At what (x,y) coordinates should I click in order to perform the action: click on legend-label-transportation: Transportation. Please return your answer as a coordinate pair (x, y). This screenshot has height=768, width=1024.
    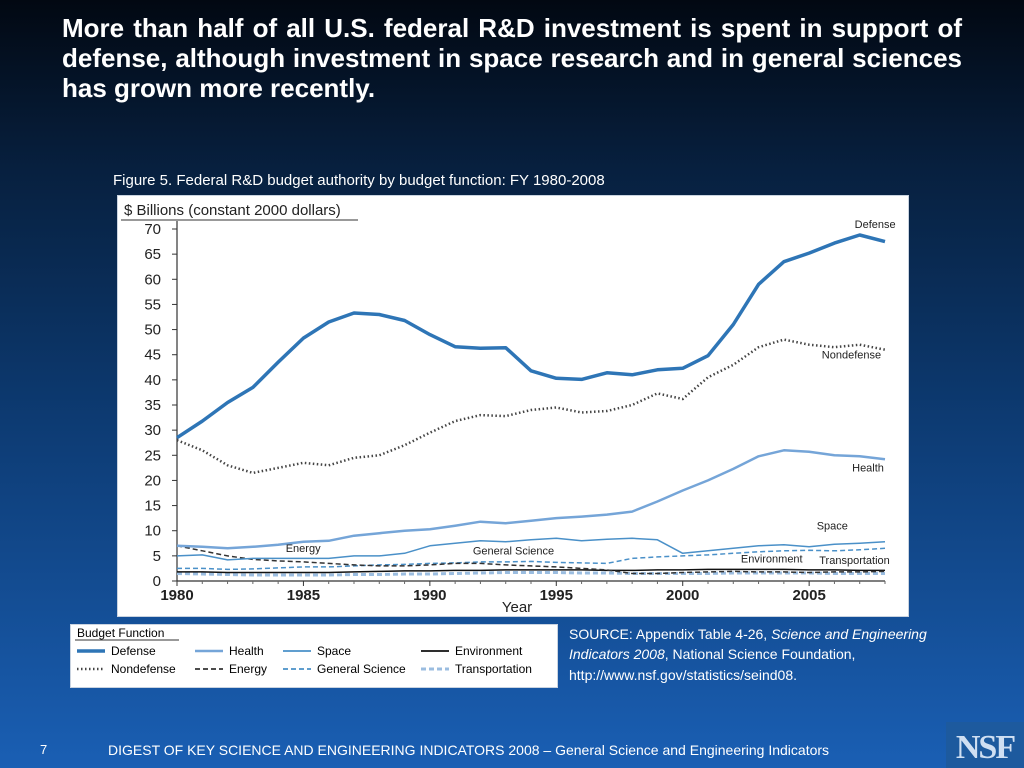
    Looking at the image, I should click on (493, 669).